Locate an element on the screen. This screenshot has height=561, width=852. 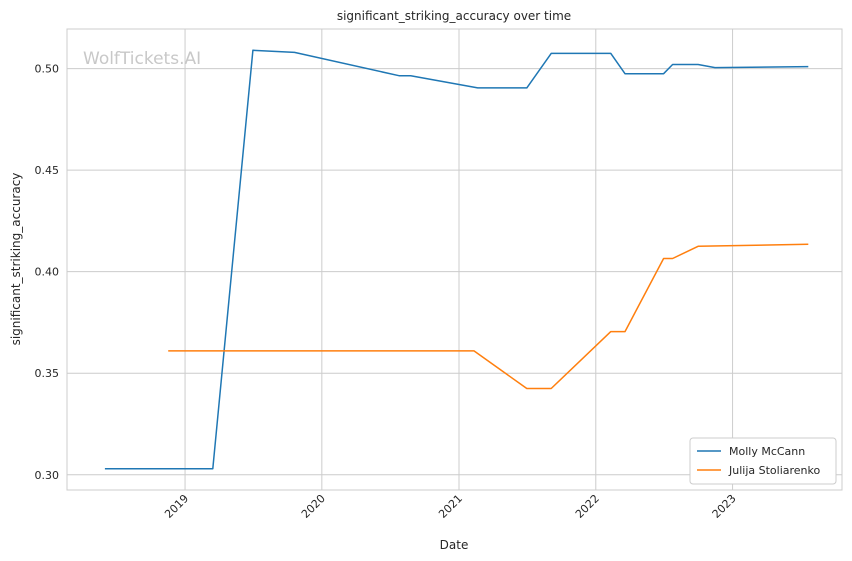
y-tick-labels: 0.30 0.35 0.40 0.45 0.50 is located at coordinates (47, 272).